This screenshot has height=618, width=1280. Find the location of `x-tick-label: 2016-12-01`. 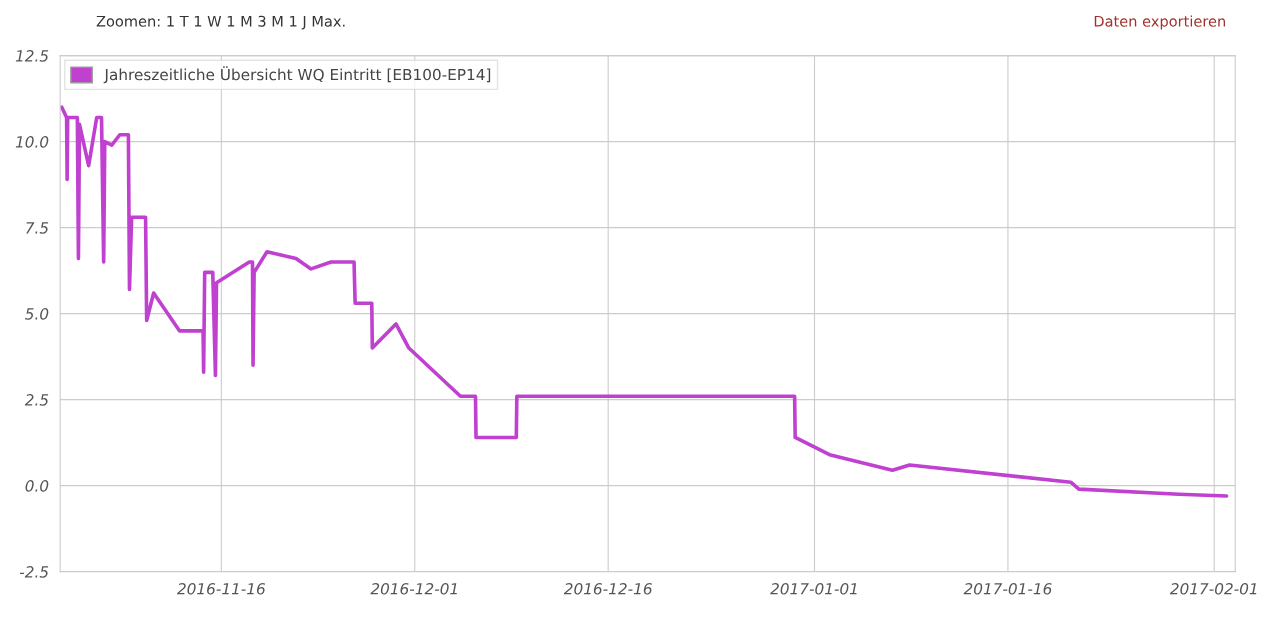

x-tick-label: 2016-12-01 is located at coordinates (413, 589).